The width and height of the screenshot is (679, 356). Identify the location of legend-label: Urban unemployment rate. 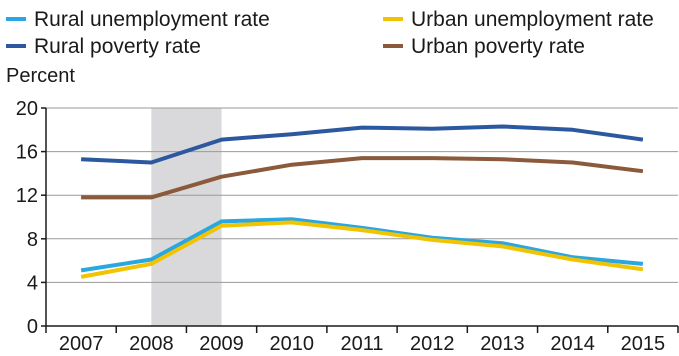
(532, 19).